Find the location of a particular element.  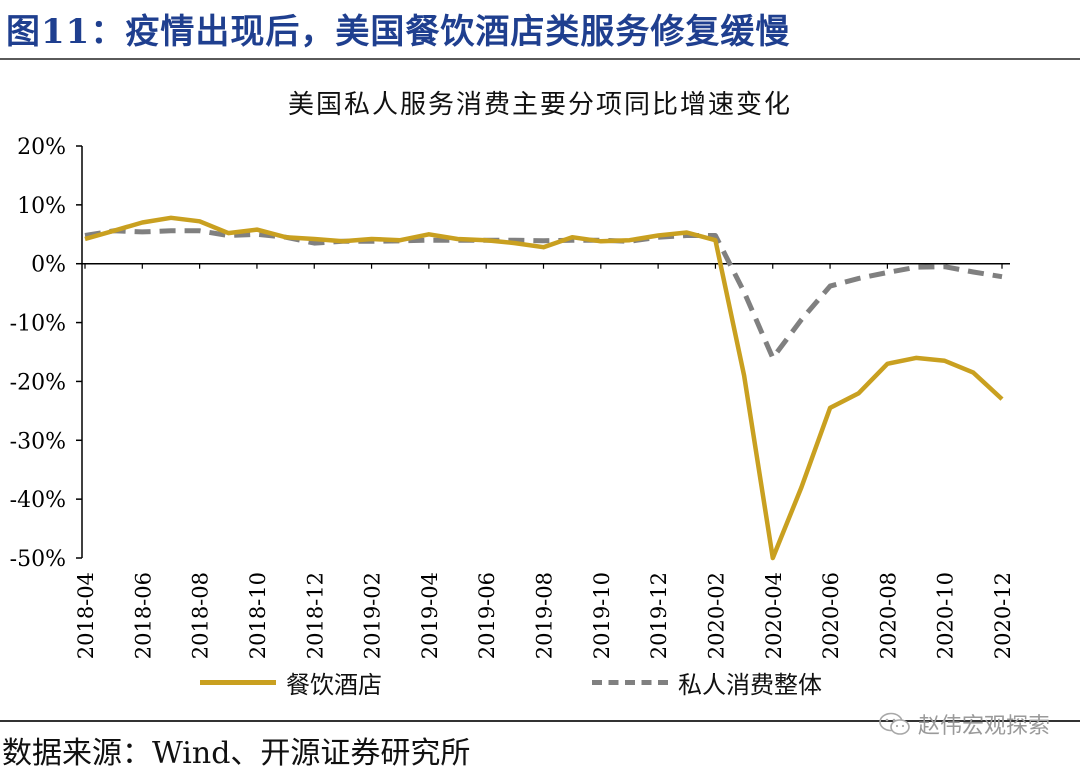

y-tick-label: -40% is located at coordinates (38, 500).